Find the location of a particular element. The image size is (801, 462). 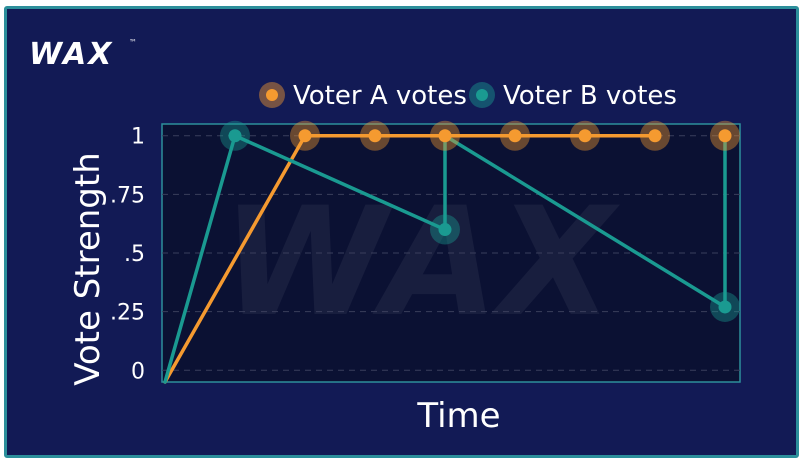

y-axis-ticks: 0 .25 .5 .75 1 is located at coordinates (127, 255).